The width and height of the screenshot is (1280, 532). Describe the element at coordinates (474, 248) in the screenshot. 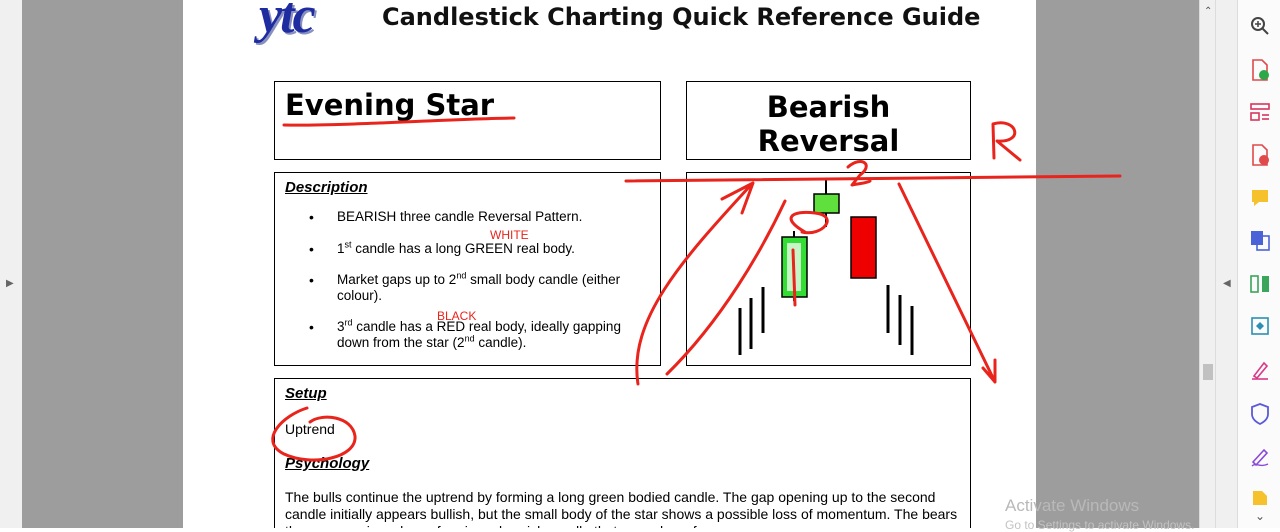

I see `description-bullet-2: 1st candle has a long GREEN real body.` at that location.